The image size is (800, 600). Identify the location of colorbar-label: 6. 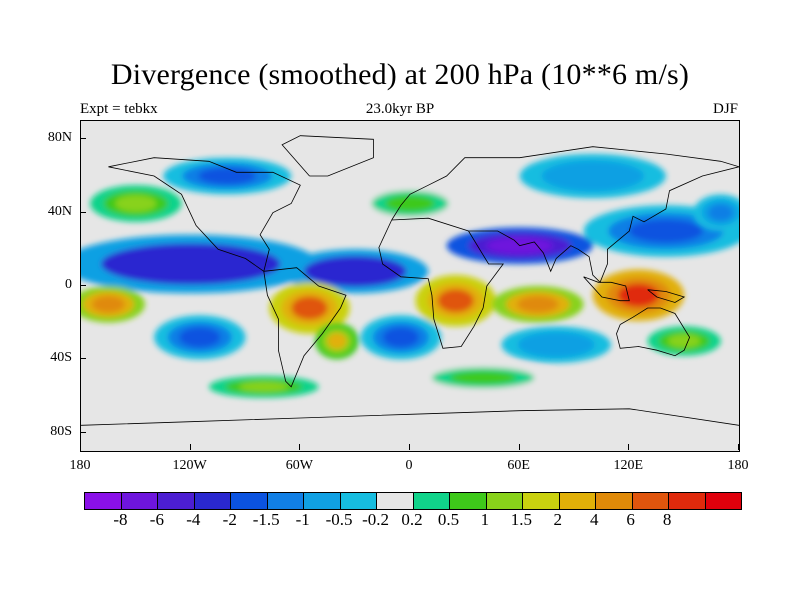
(630, 519).